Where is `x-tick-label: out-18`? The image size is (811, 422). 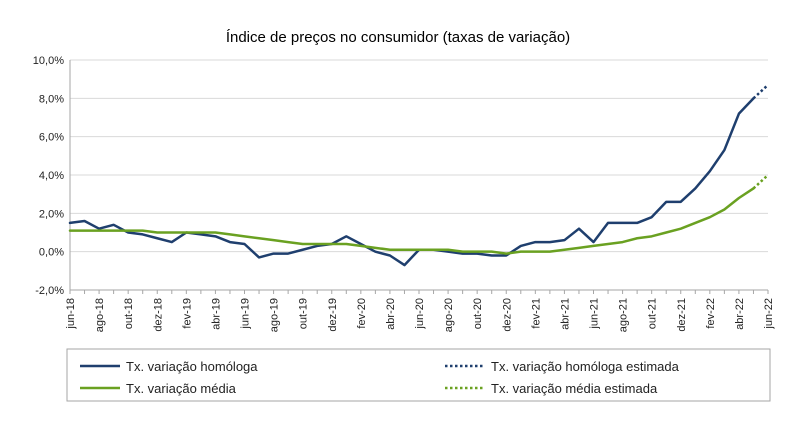 x-tick-label: out-18 is located at coordinates (129, 313).